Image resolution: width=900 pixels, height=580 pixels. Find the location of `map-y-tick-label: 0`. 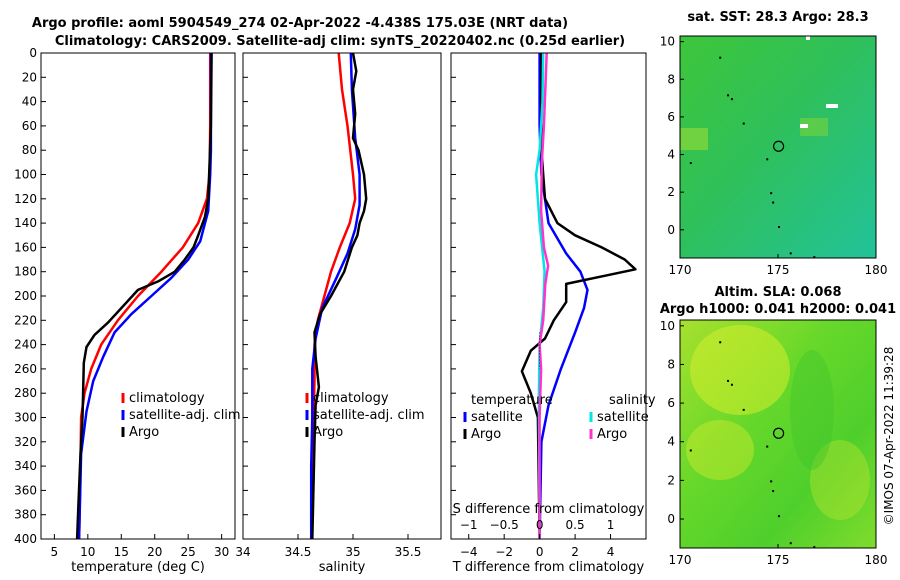

map-y-tick-label: 0 is located at coordinates (671, 519).